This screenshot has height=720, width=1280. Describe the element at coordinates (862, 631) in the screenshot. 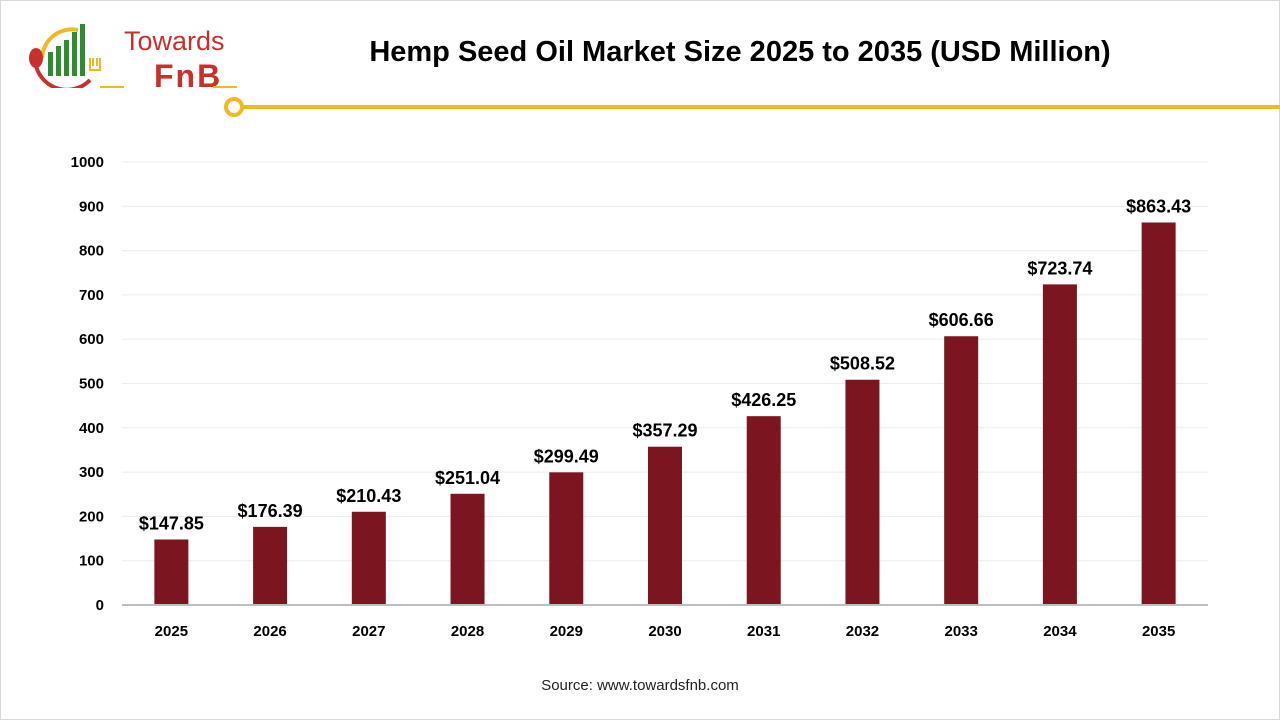

I see `x-tick-label: 2032` at that location.